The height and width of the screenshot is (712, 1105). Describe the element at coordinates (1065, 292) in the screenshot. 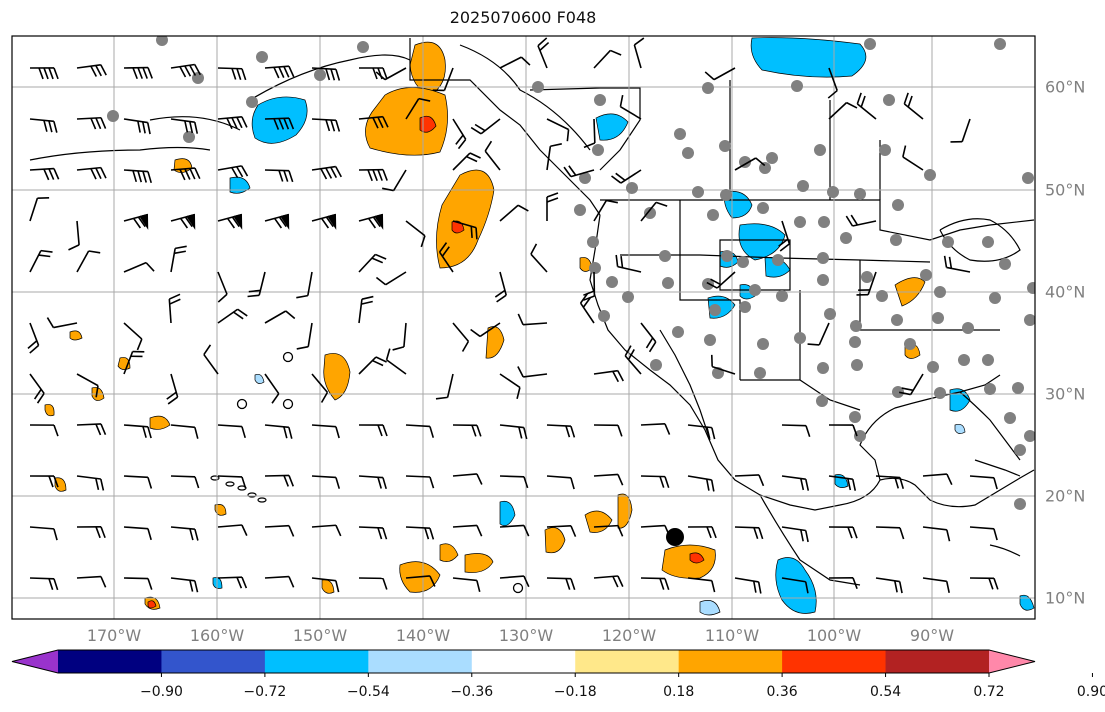

I see `lat-label: 40°N` at that location.